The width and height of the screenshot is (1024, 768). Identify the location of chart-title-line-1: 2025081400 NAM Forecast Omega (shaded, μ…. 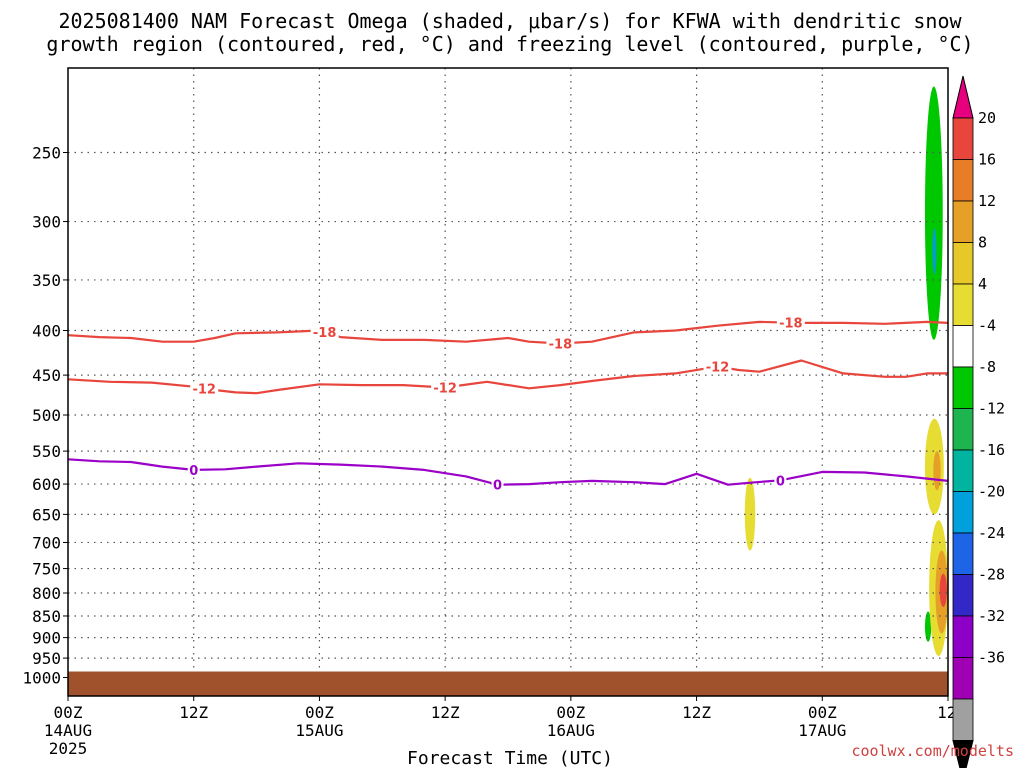
(510, 21).